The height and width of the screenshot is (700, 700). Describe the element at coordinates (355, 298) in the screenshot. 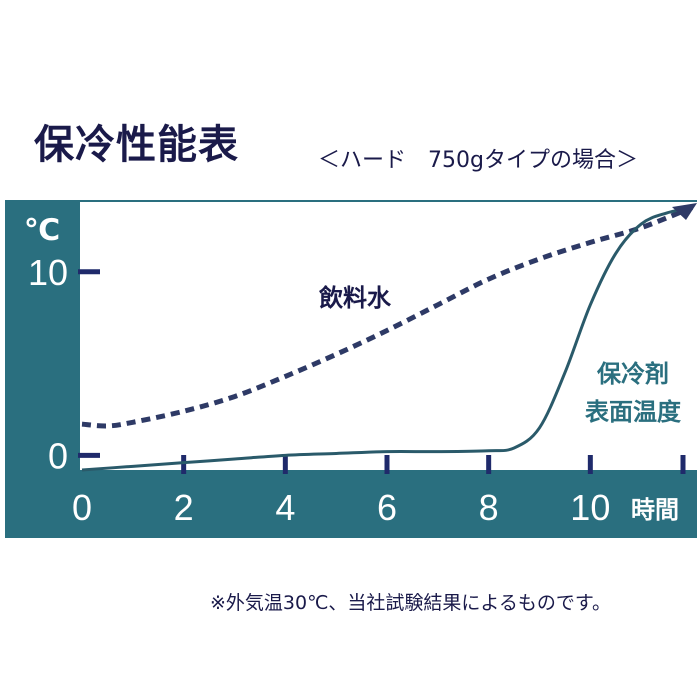

I see `series-label-water: 飲料水` at that location.